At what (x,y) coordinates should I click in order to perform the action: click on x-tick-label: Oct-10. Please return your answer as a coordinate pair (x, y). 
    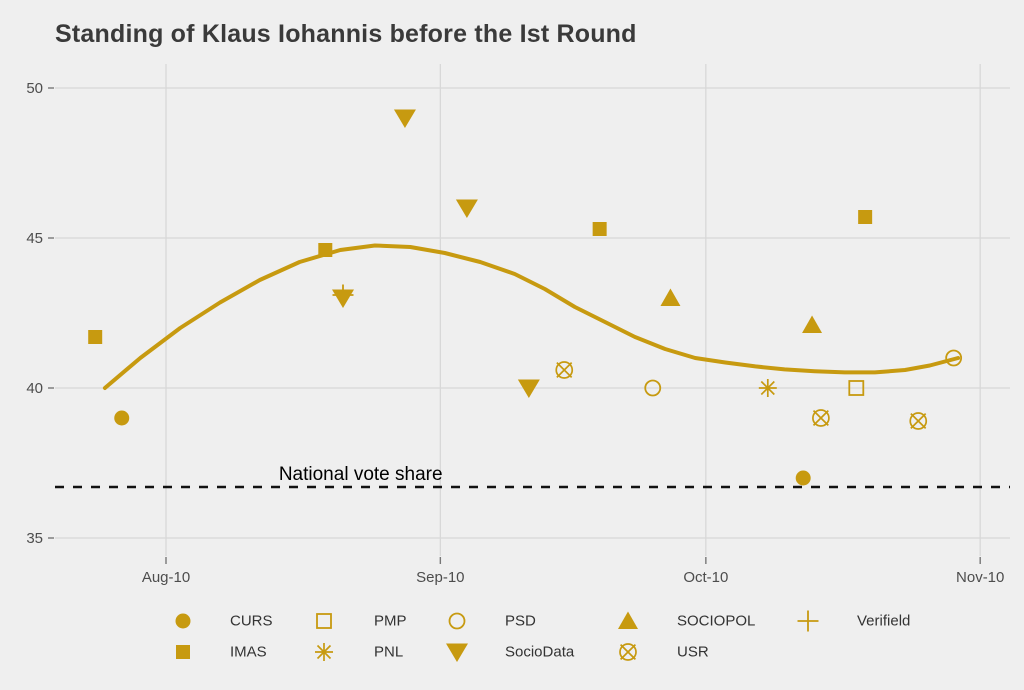
    Looking at the image, I should click on (705, 577).